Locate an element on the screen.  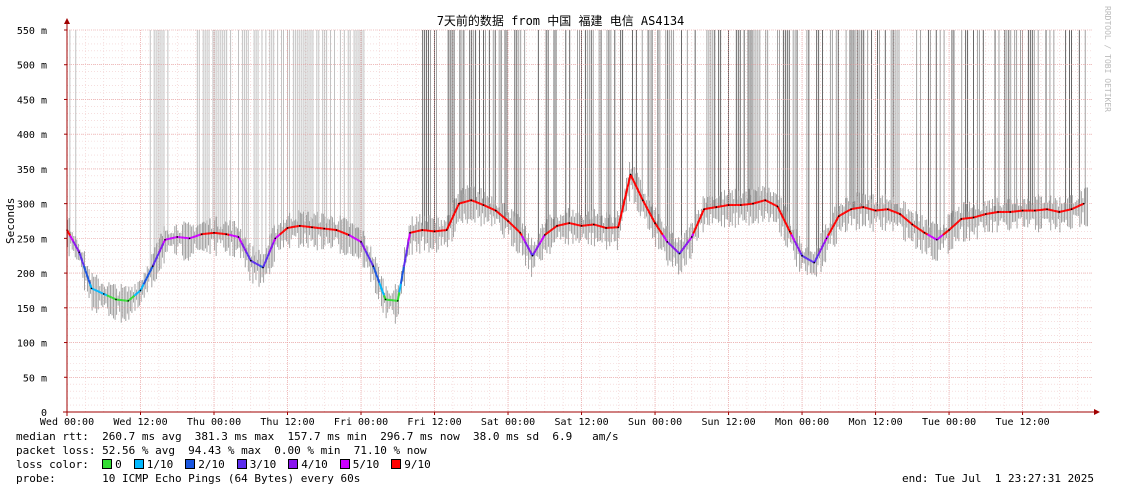
y-tick-label: 0 is located at coordinates (44, 413).